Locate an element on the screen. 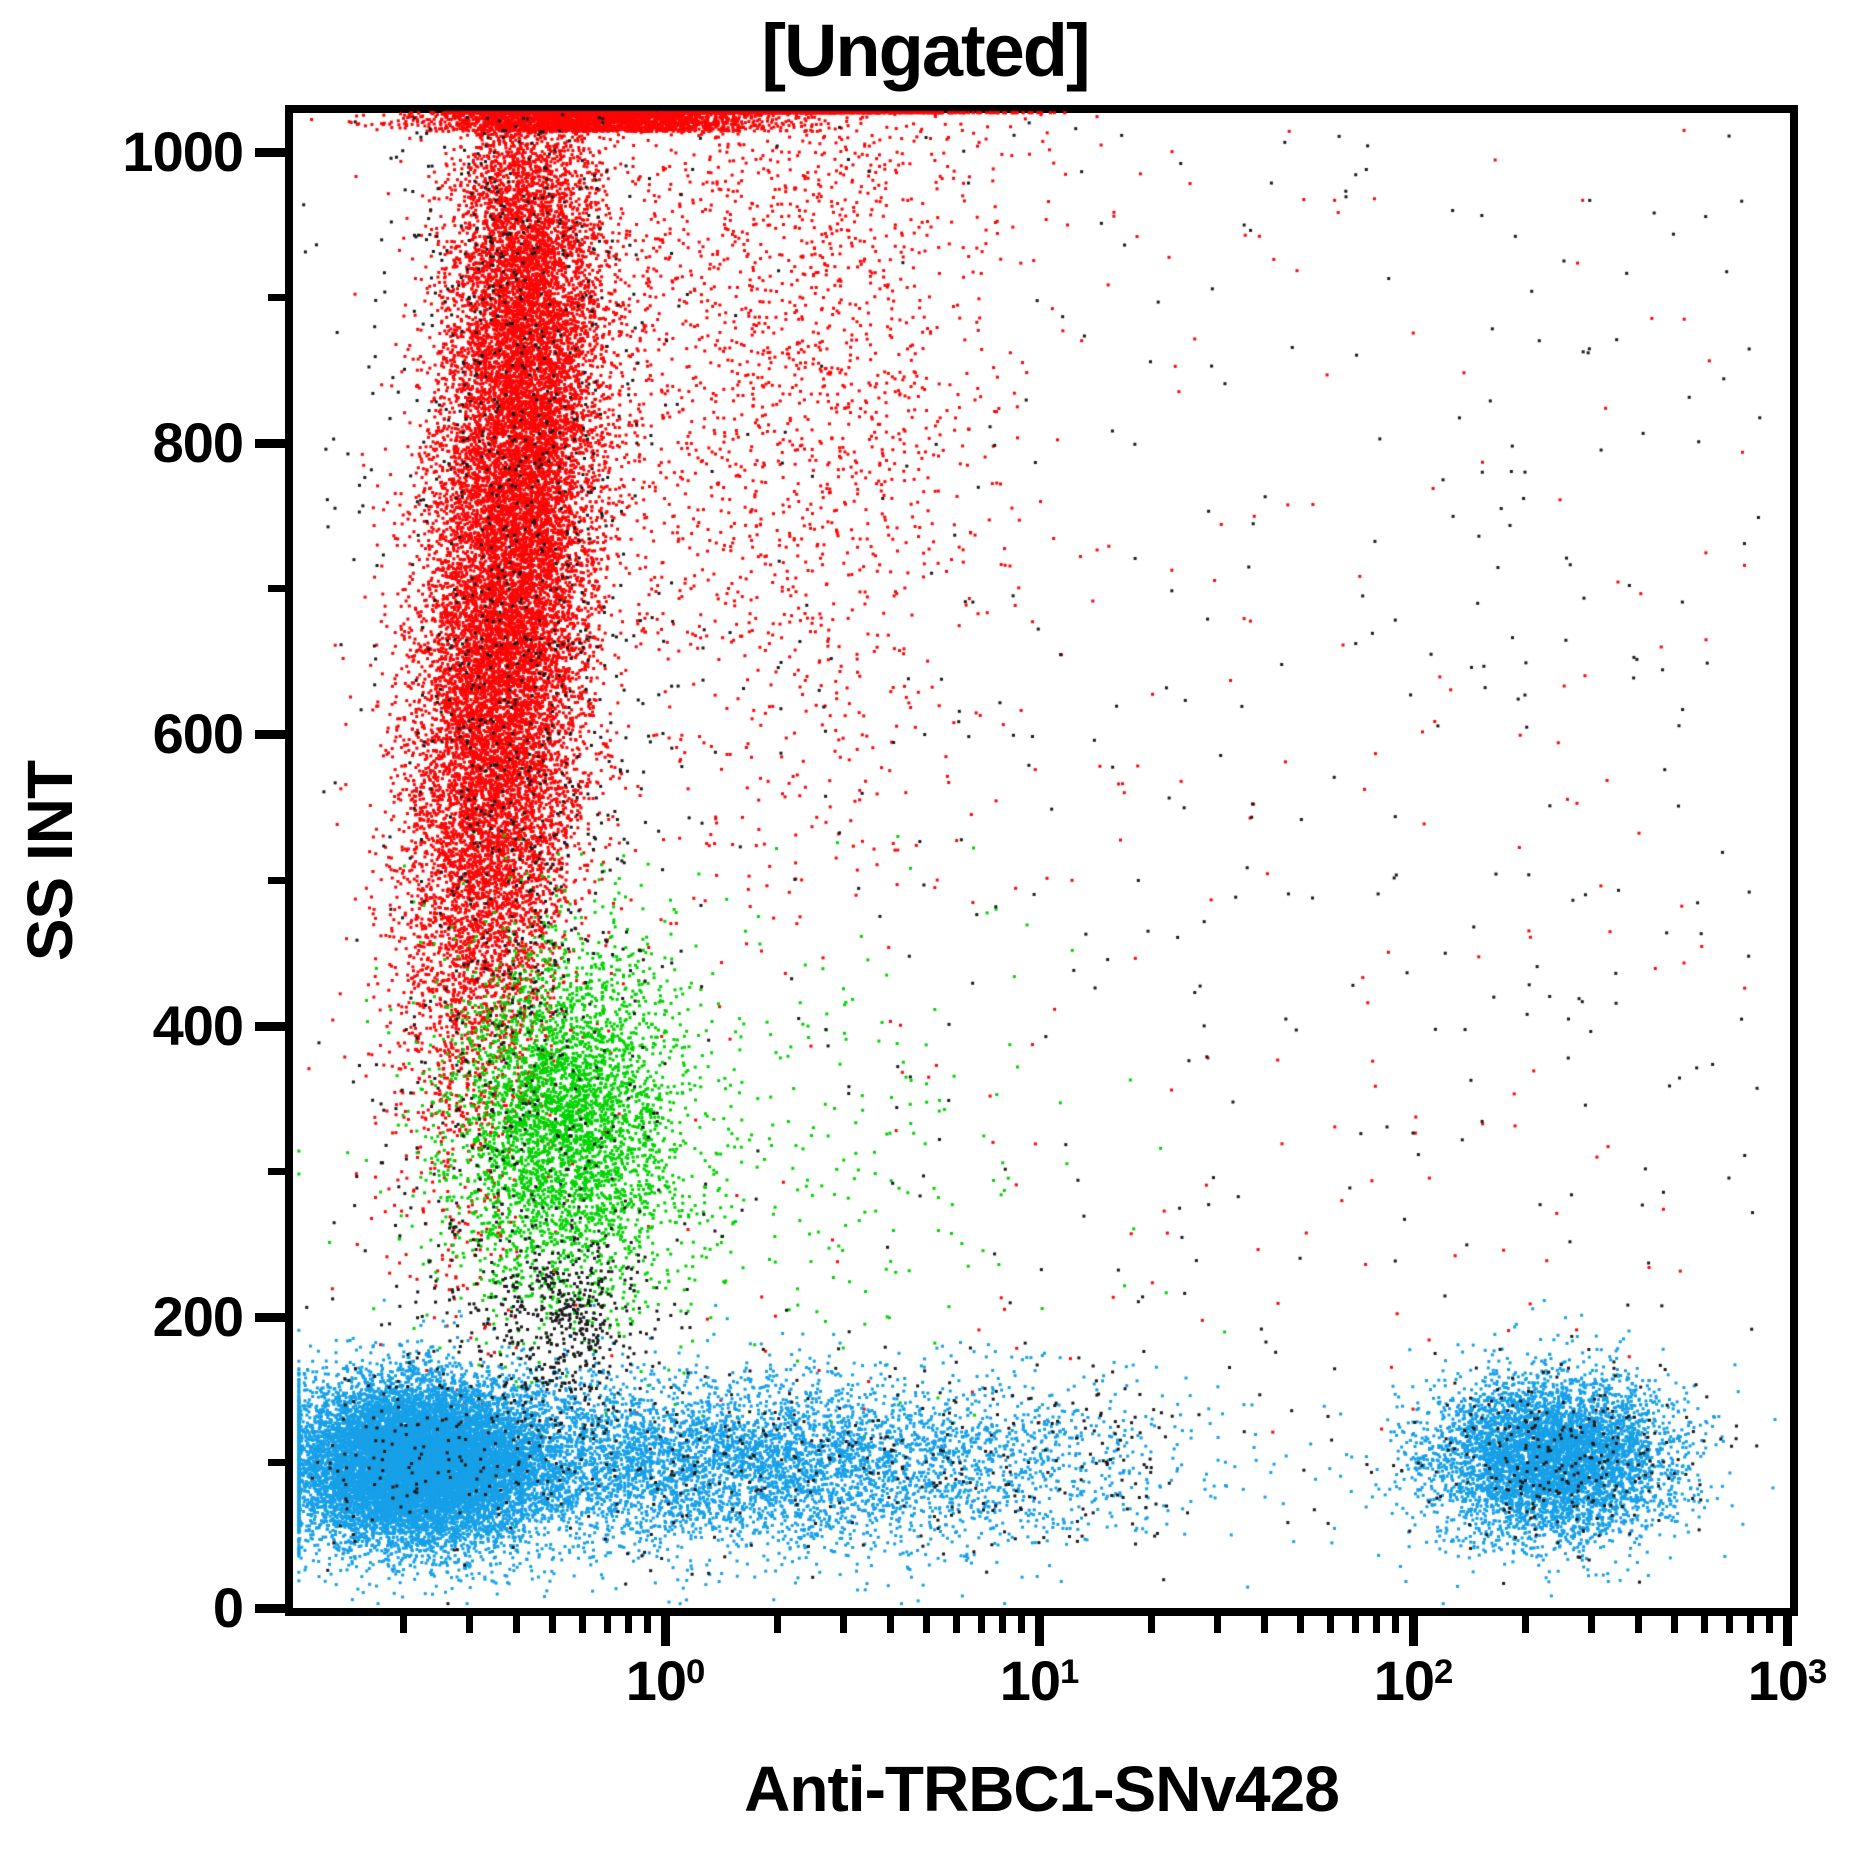  x-axis-label: Anti-TRBC1-SNv428 is located at coordinates (1042, 1789).